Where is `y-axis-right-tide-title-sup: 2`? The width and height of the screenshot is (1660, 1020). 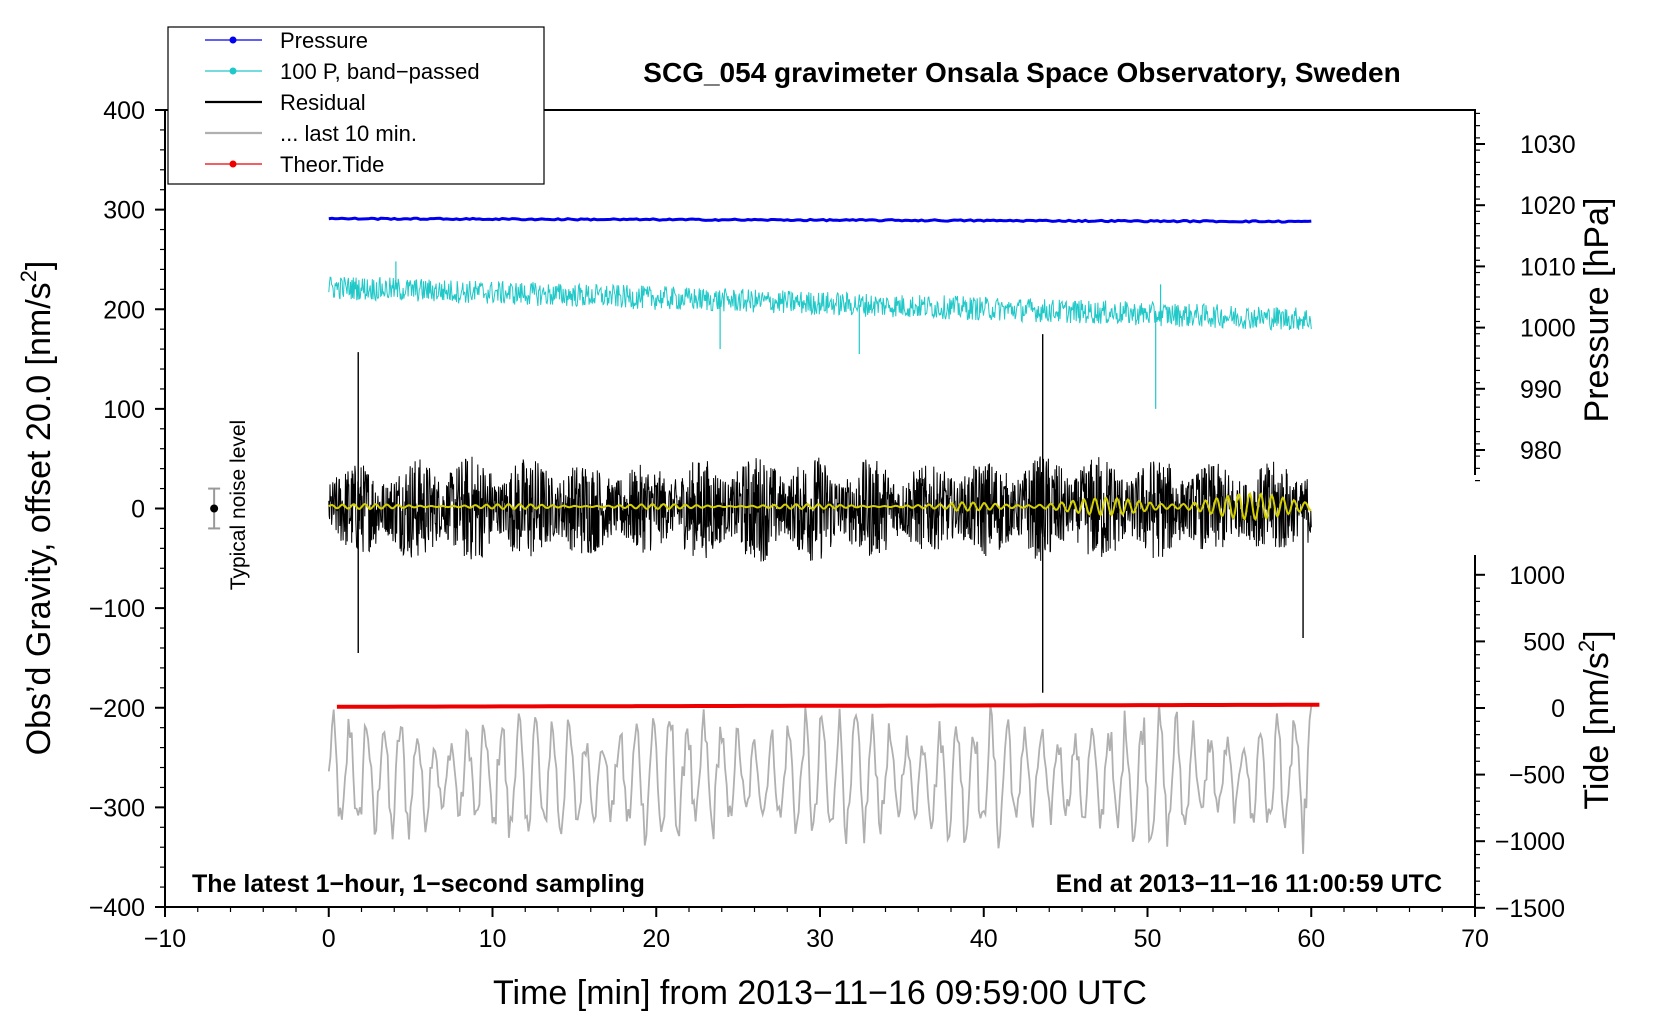
y-axis-right-tide-title-sup: 2 is located at coordinates (1586, 646).